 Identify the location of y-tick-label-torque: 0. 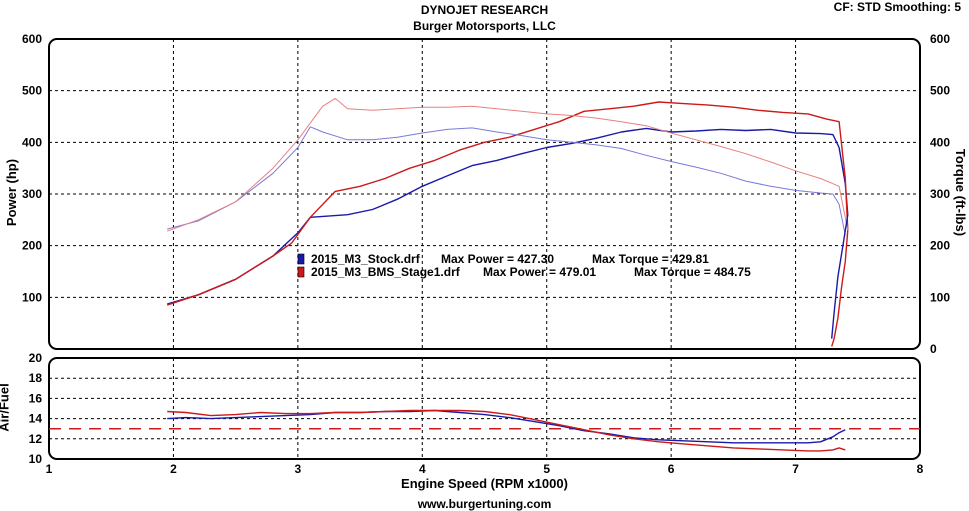
(933, 349).